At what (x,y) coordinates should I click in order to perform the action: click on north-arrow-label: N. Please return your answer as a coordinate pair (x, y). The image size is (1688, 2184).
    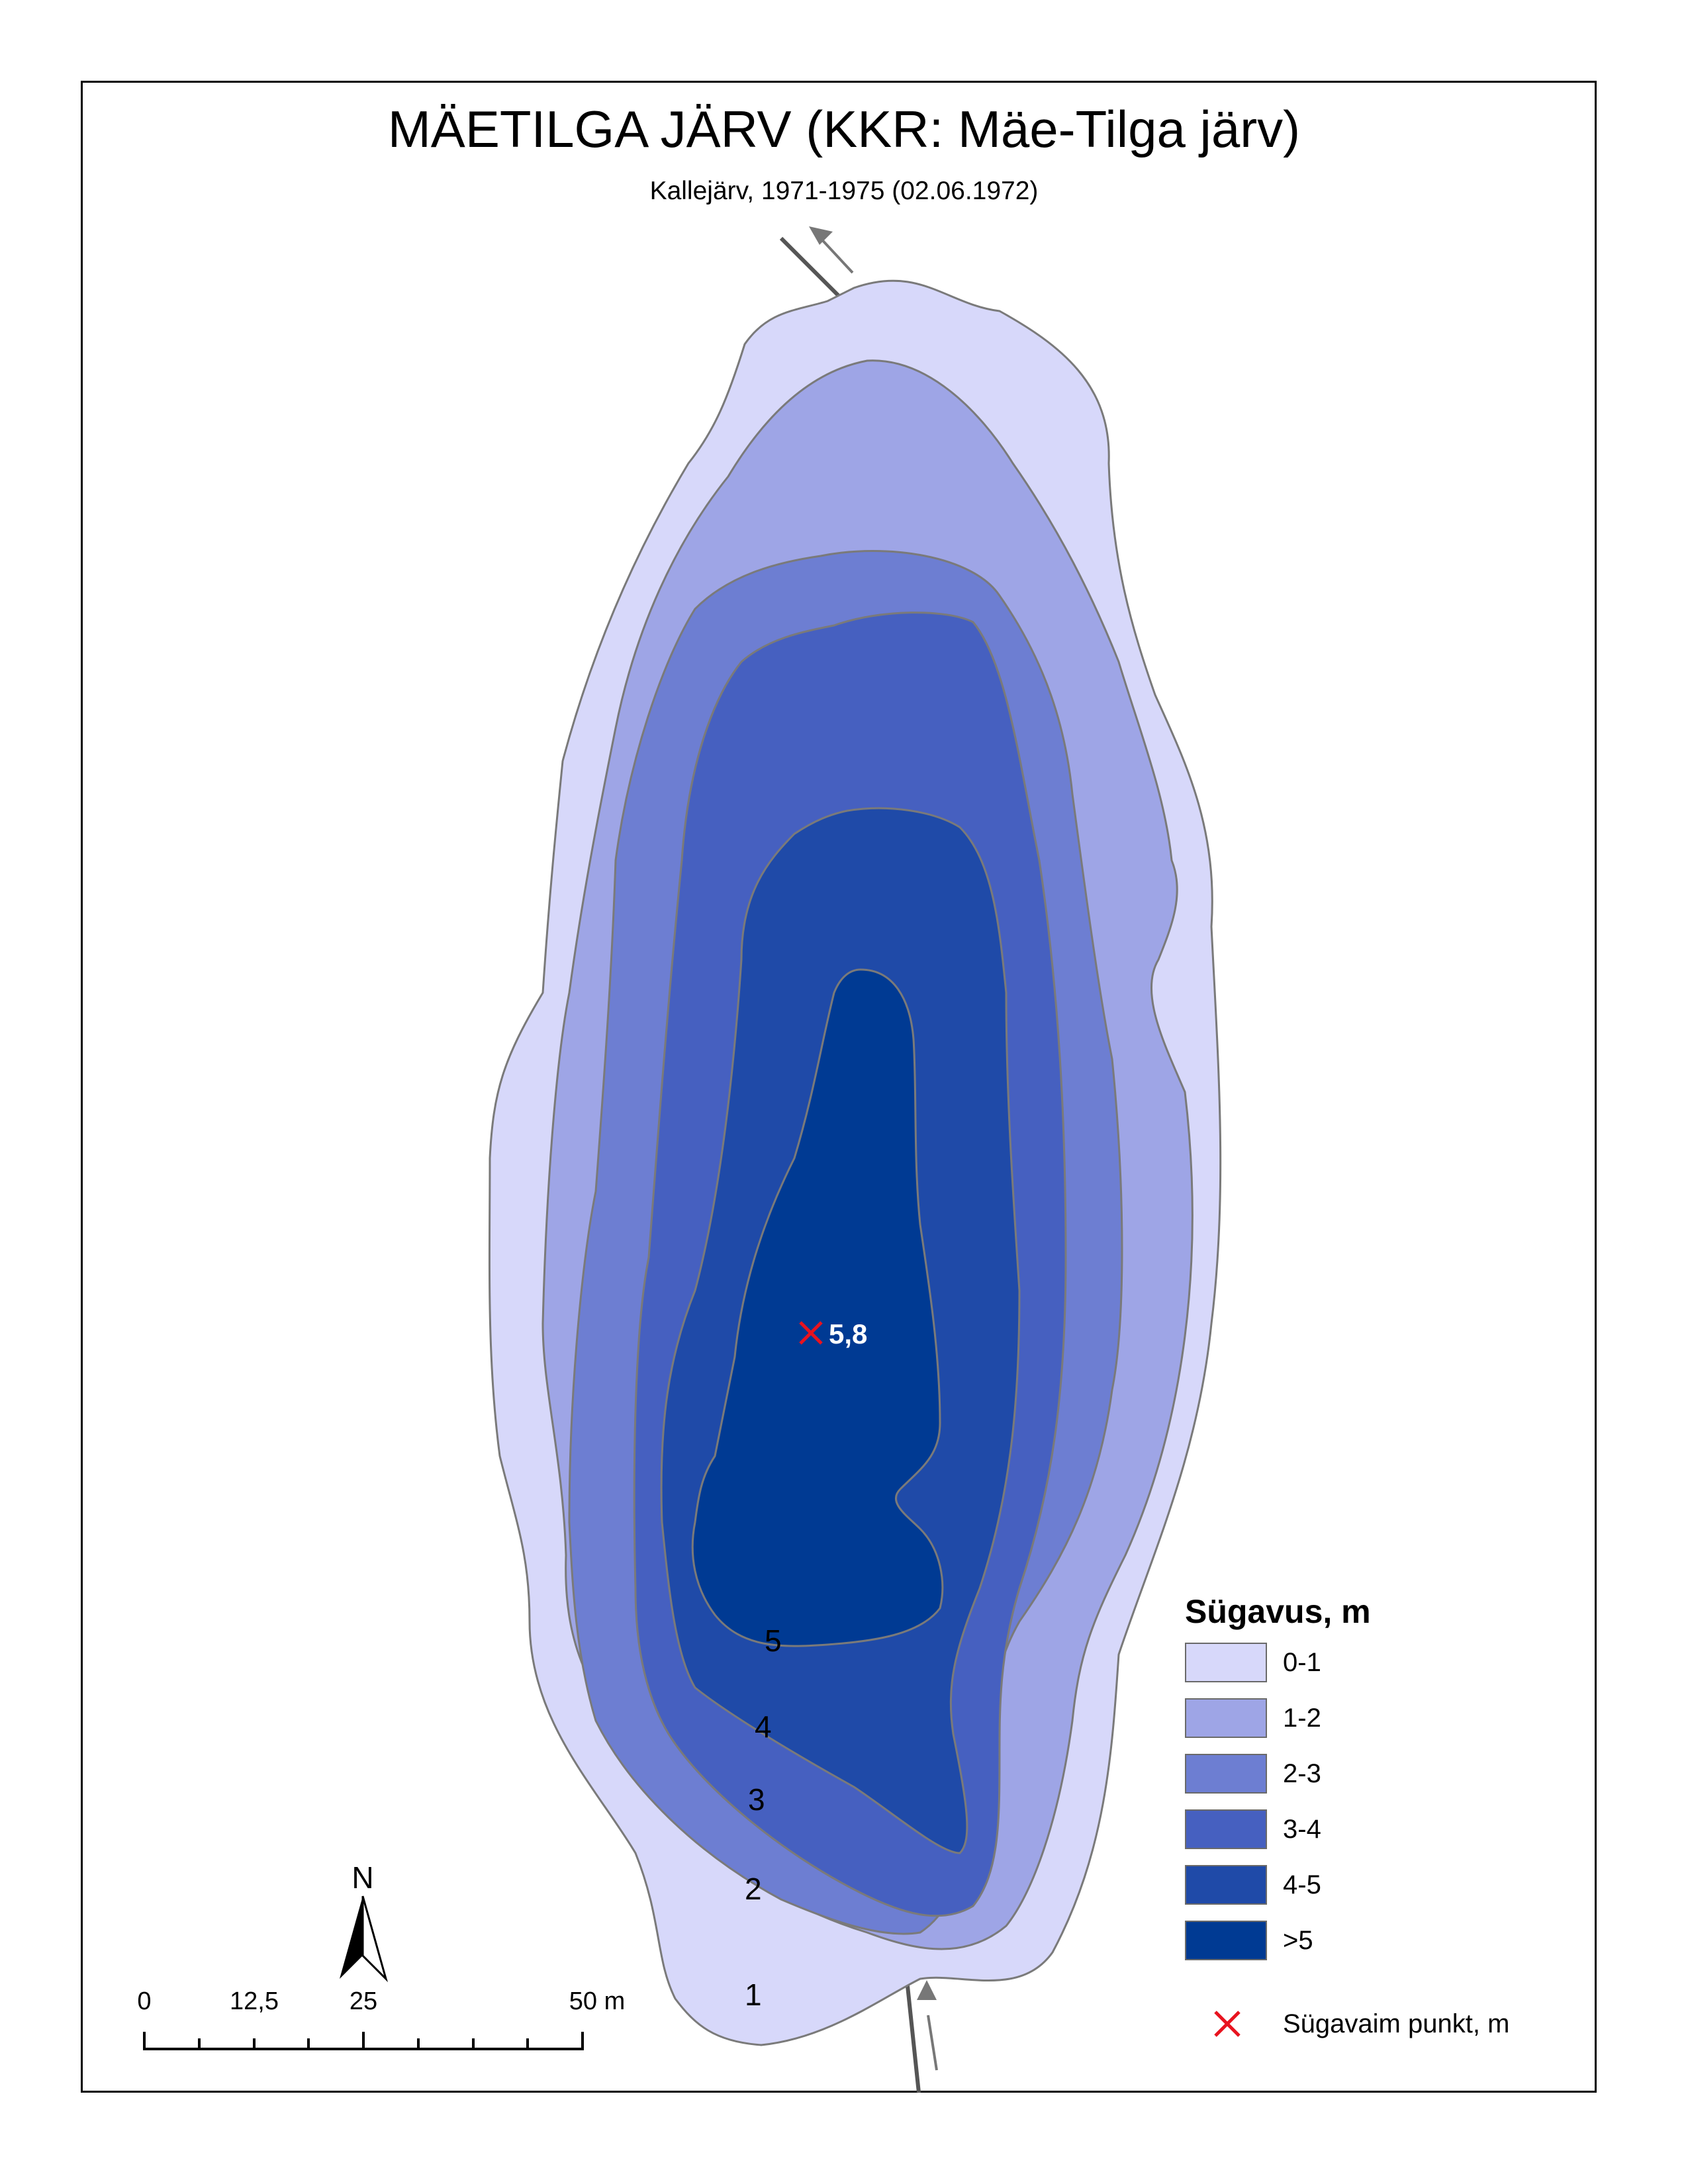
    Looking at the image, I should click on (362, 1877).